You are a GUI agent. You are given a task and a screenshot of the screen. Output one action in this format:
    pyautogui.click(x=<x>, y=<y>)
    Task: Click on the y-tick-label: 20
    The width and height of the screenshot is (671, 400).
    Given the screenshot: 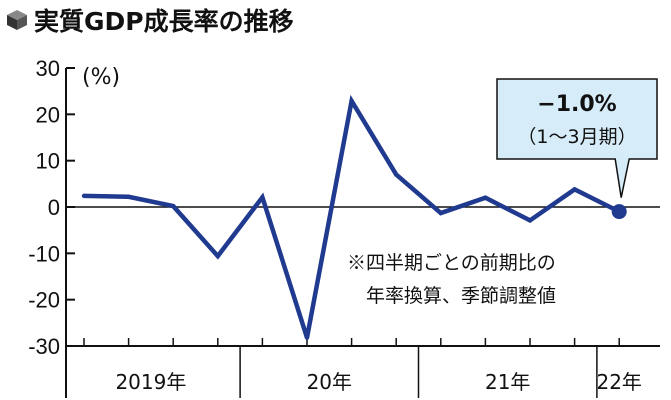 What is the action you would take?
    pyautogui.click(x=48, y=114)
    